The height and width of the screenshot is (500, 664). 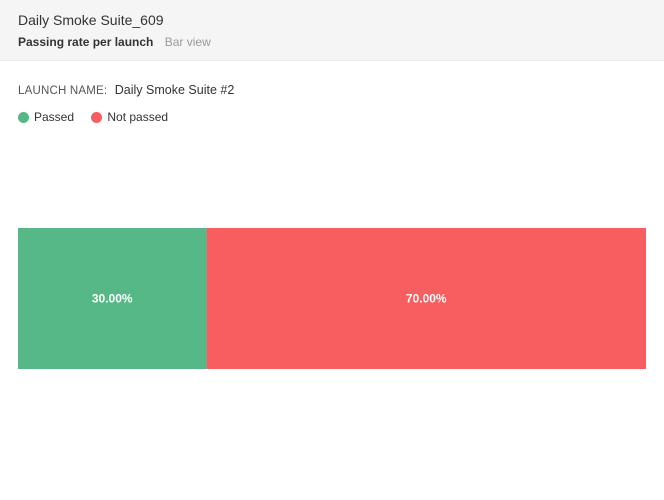 What do you see at coordinates (174, 90) in the screenshot?
I see `launch-name-value: Daily Smoke Suite #2` at bounding box center [174, 90].